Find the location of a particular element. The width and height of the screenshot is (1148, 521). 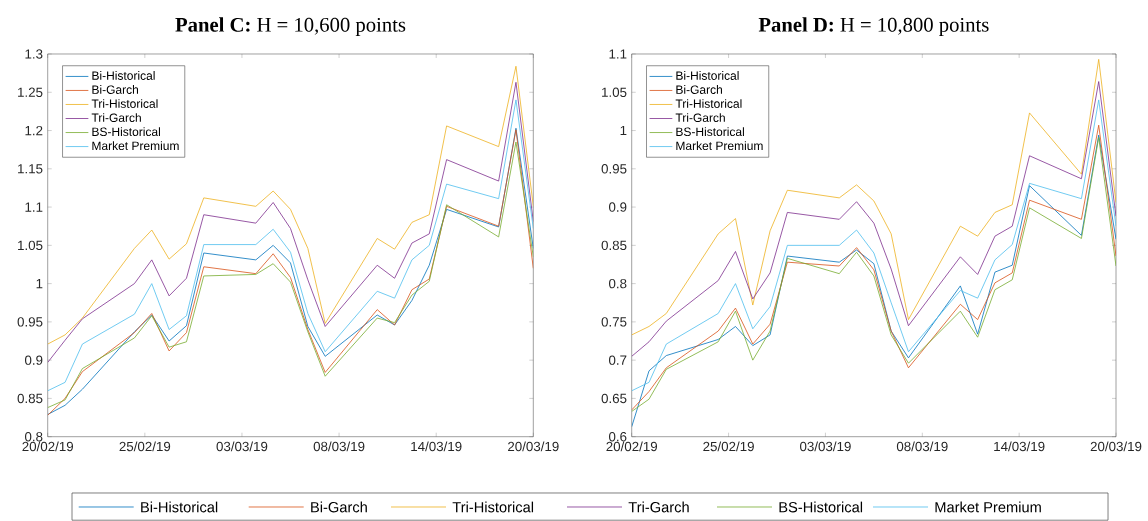

y-tick-label: 1.15 is located at coordinates (30, 169).